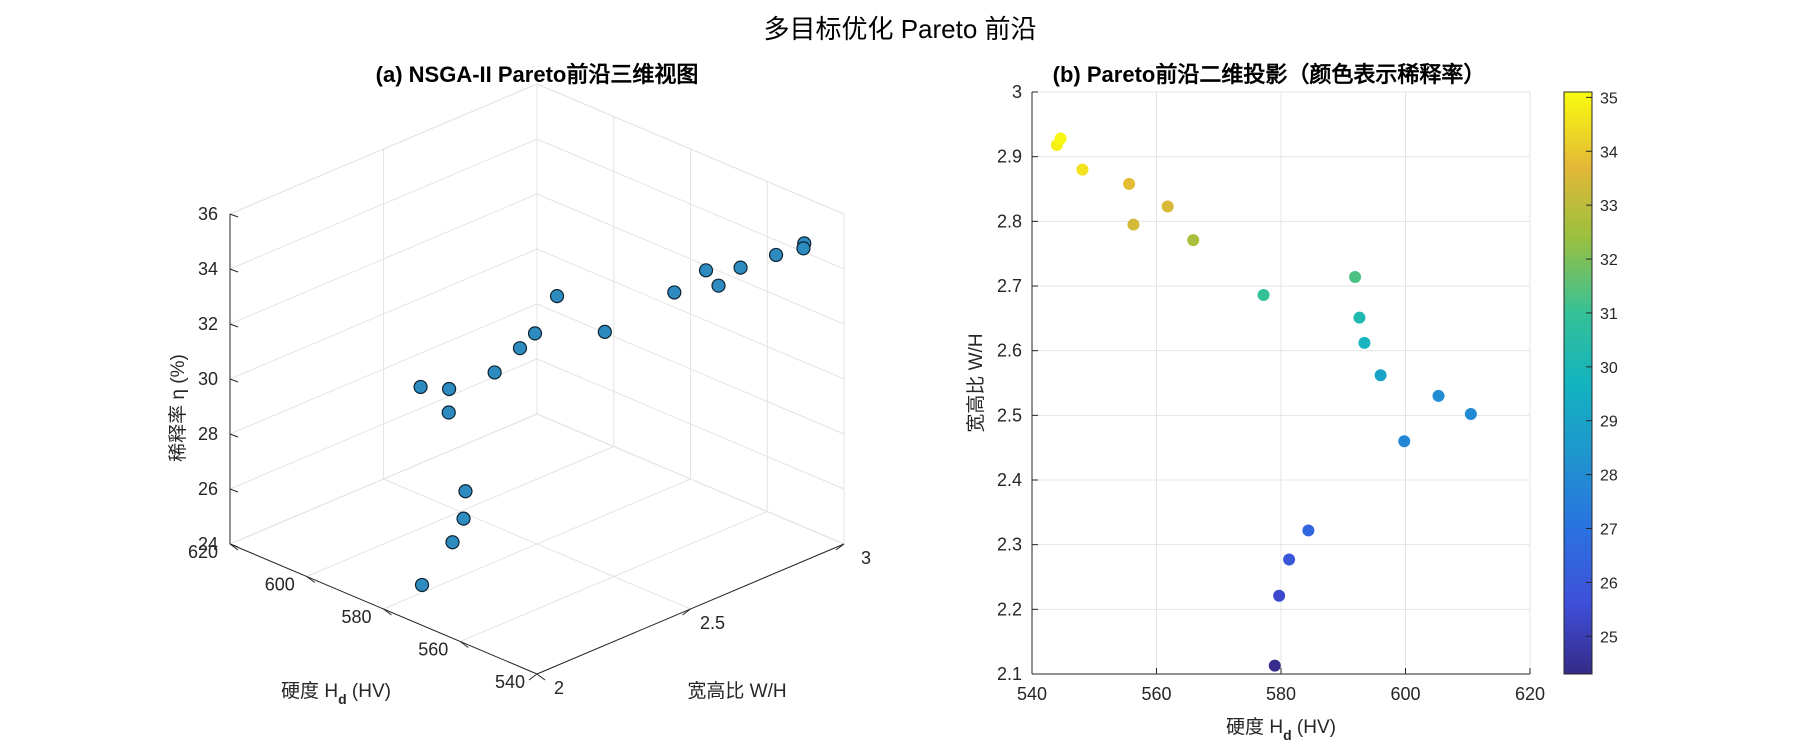 The height and width of the screenshot is (750, 1800). What do you see at coordinates (1269, 74) in the screenshot?
I see `panel-b-title: (b) Pareto前沿二维投影（颜色表示稀释率）` at bounding box center [1269, 74].